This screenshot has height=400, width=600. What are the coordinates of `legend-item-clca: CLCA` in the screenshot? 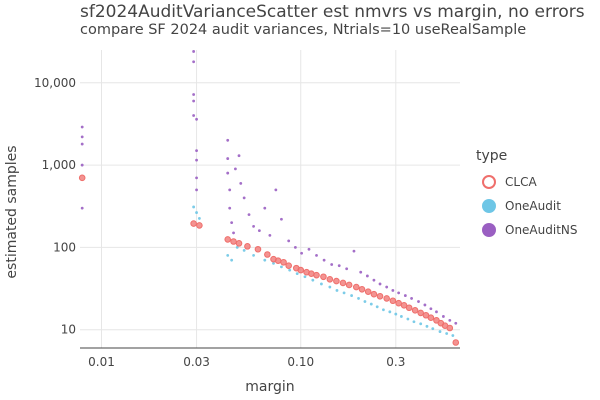 It's located at (535, 182).